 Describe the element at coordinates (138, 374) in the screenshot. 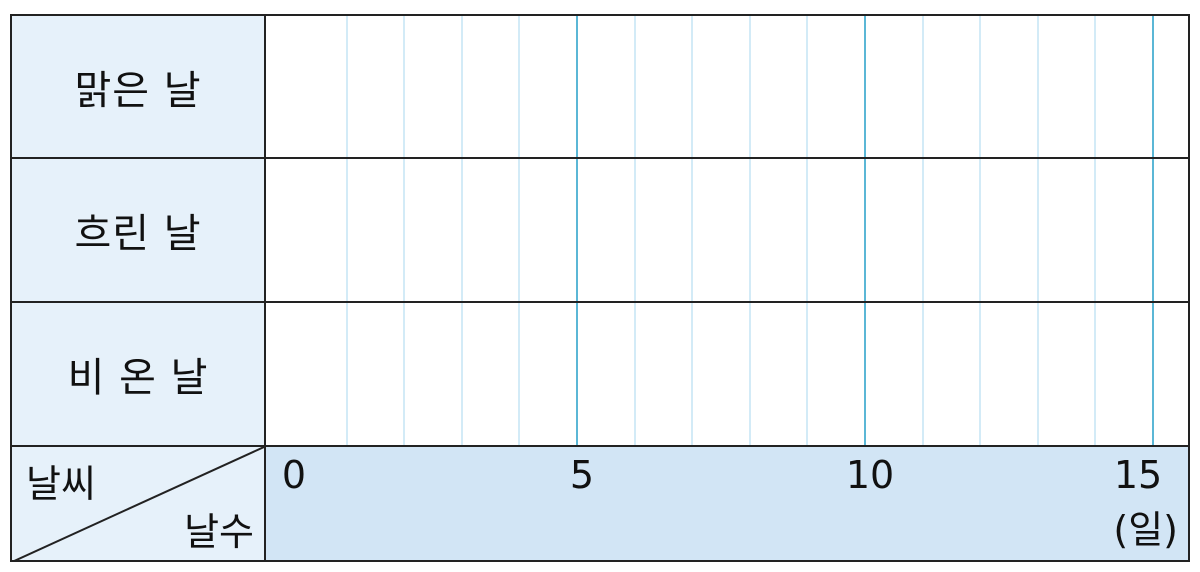

I see `row-label-rainy: 비 온 날` at that location.